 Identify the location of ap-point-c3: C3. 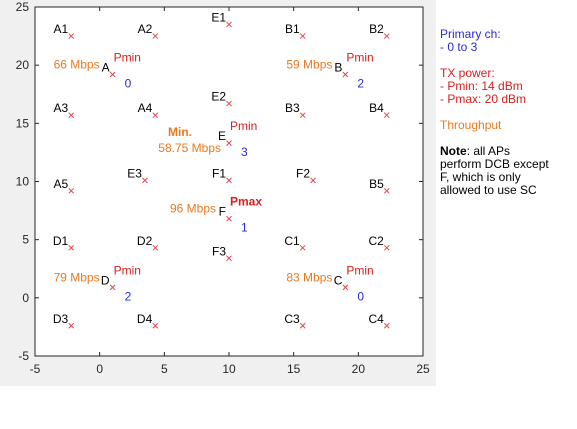
(295, 320).